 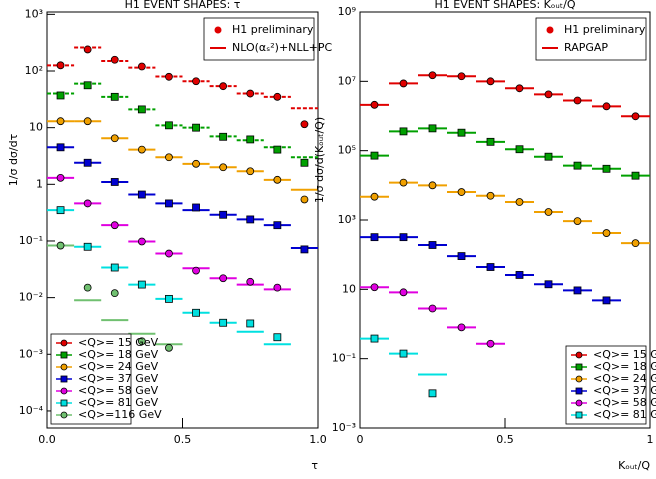 I want to click on y-tick-label: 10⁻⁴, so click(x=31, y=410).